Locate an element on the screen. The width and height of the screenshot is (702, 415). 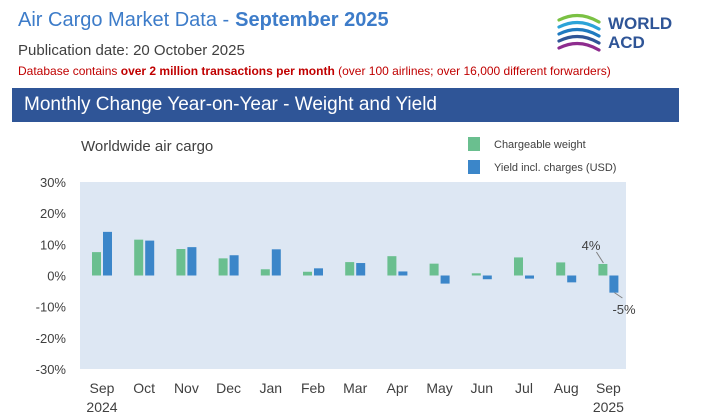
x-tick-label: Oct is located at coordinates (144, 388).